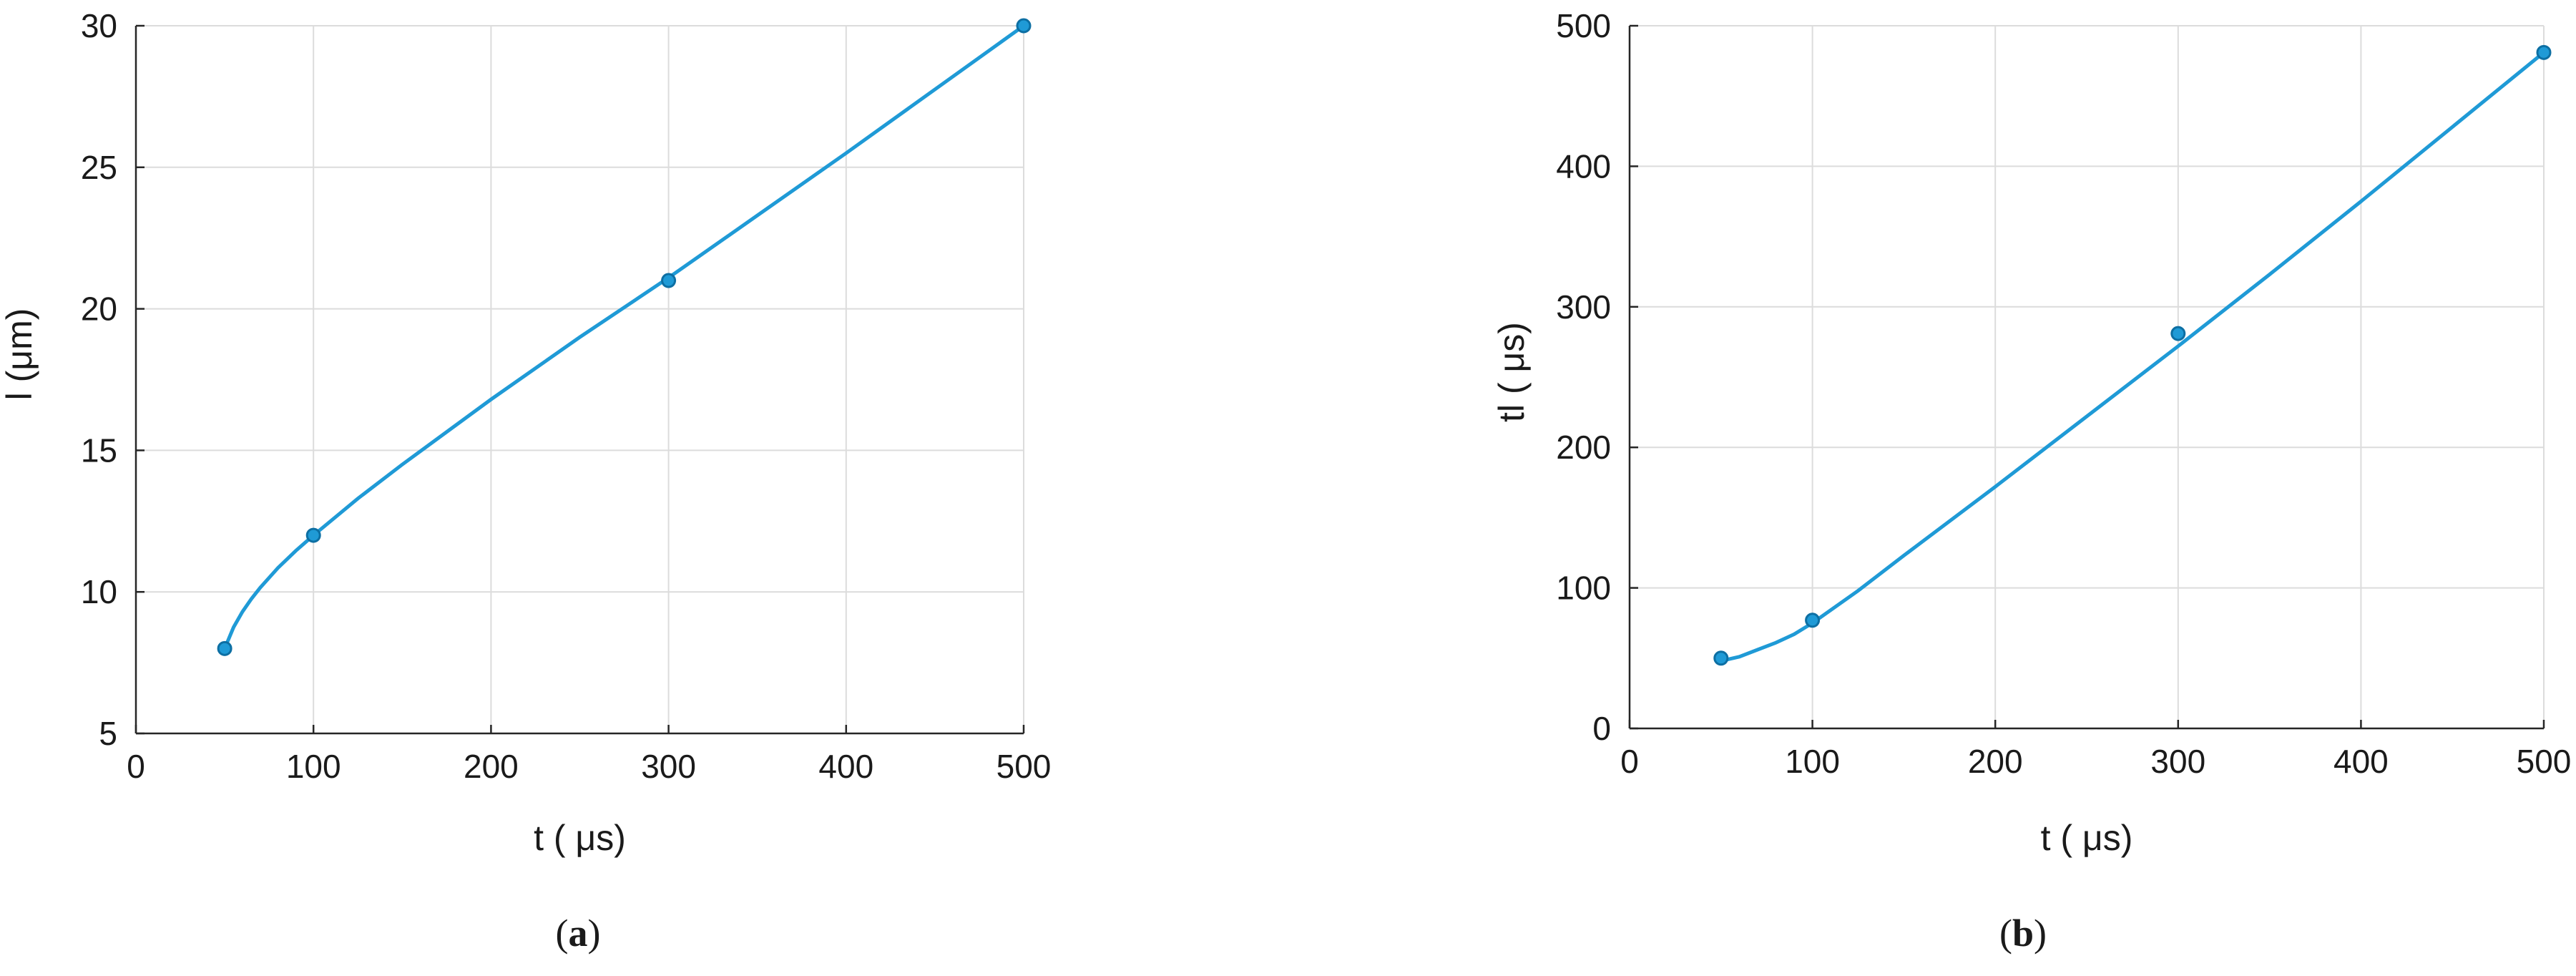  What do you see at coordinates (99, 591) in the screenshot?
I see `y-tick-label: 10` at bounding box center [99, 591].